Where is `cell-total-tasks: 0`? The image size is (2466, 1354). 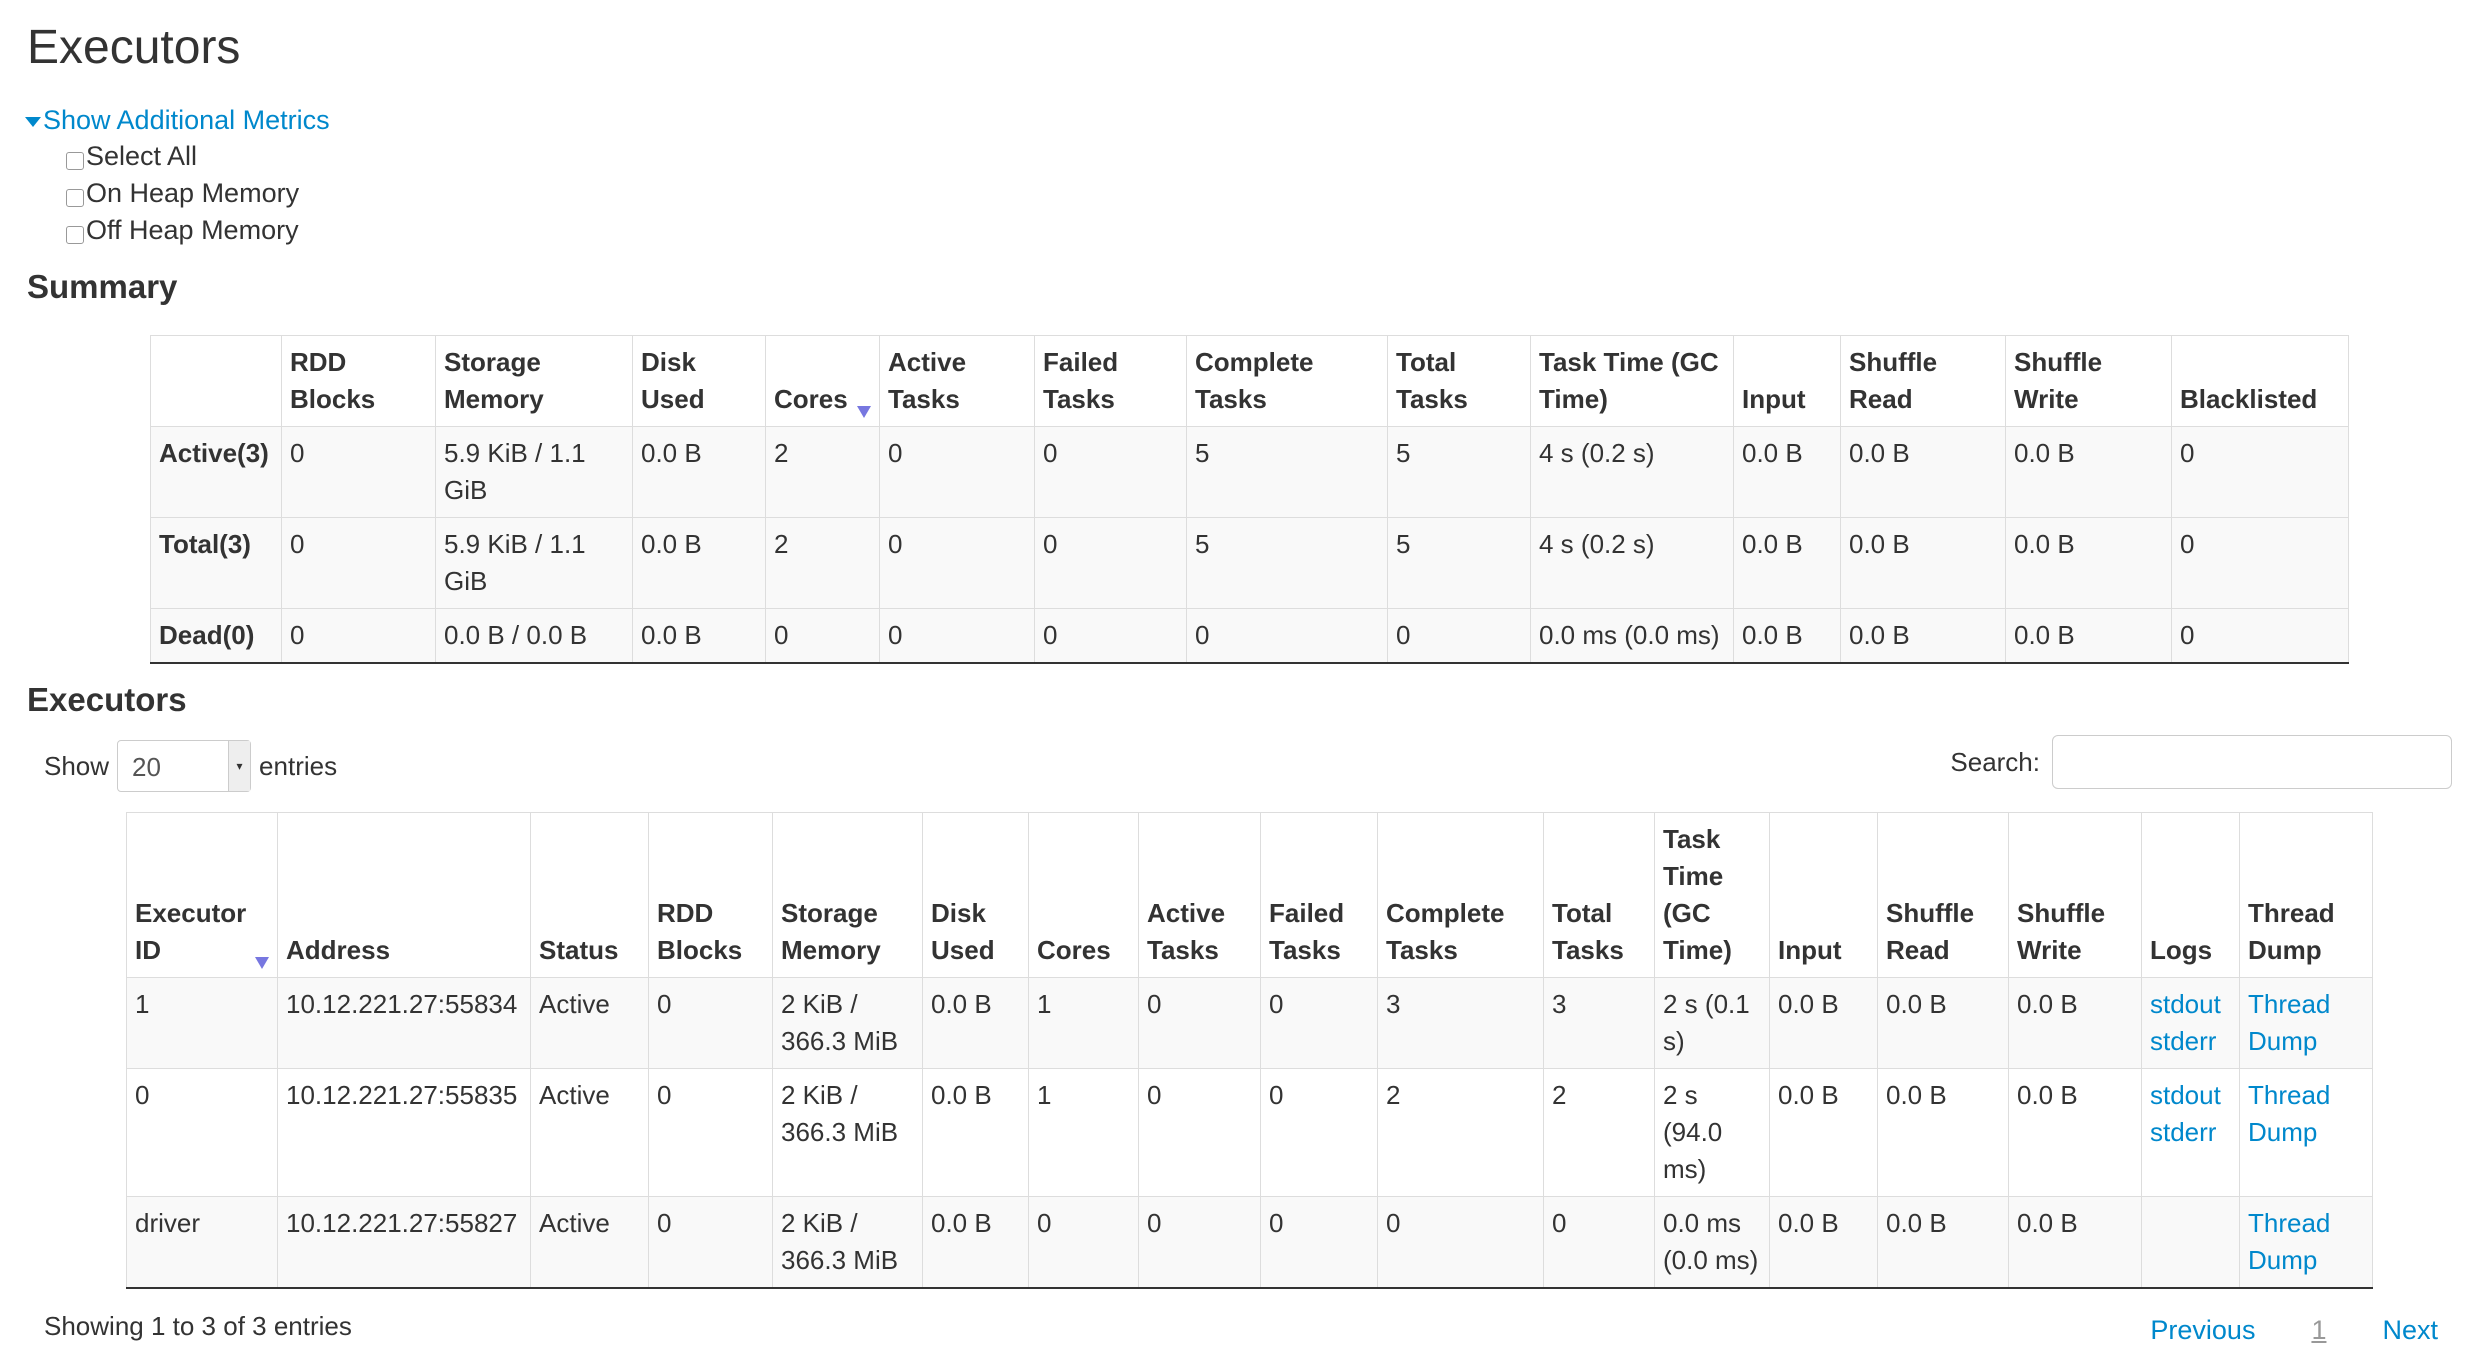
cell-total-tasks: 0 is located at coordinates (1459, 636).